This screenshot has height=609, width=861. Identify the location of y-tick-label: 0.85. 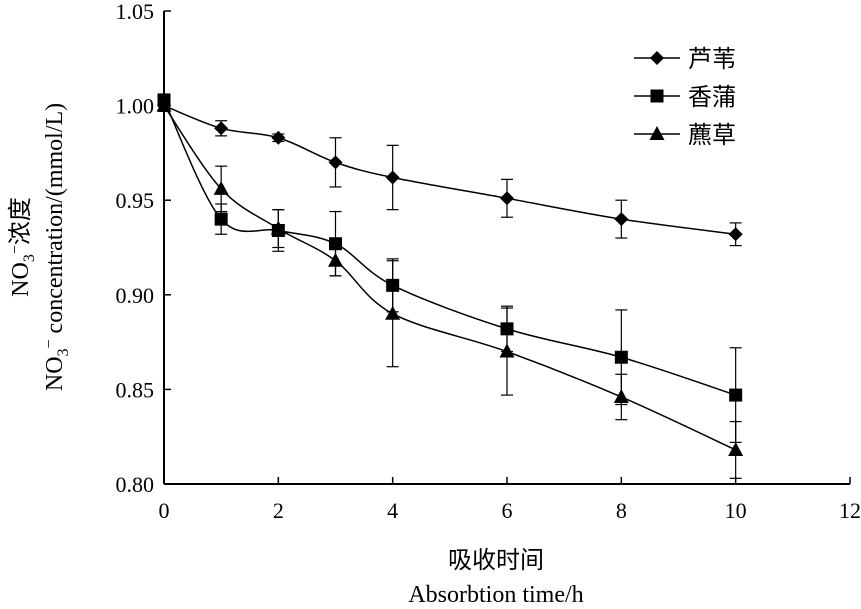
(135, 389).